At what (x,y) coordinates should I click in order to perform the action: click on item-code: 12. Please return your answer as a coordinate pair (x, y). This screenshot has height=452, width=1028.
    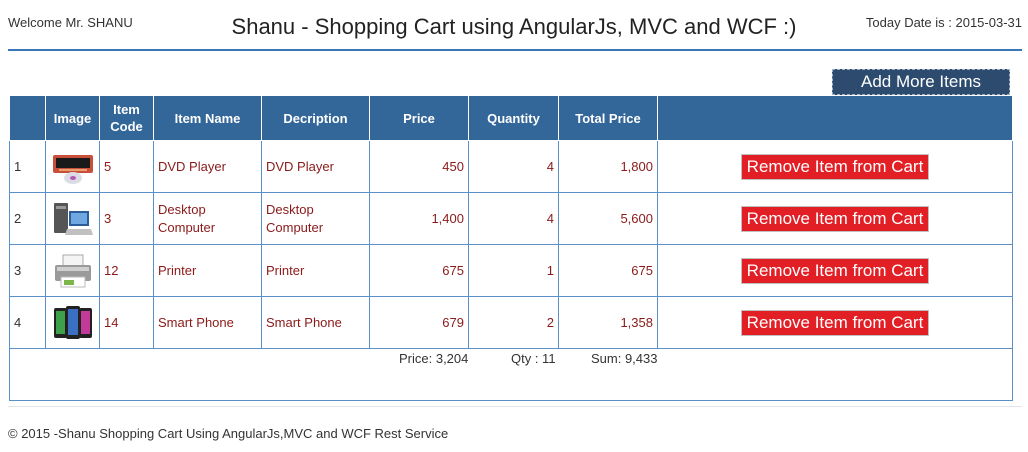
    Looking at the image, I should click on (126, 270).